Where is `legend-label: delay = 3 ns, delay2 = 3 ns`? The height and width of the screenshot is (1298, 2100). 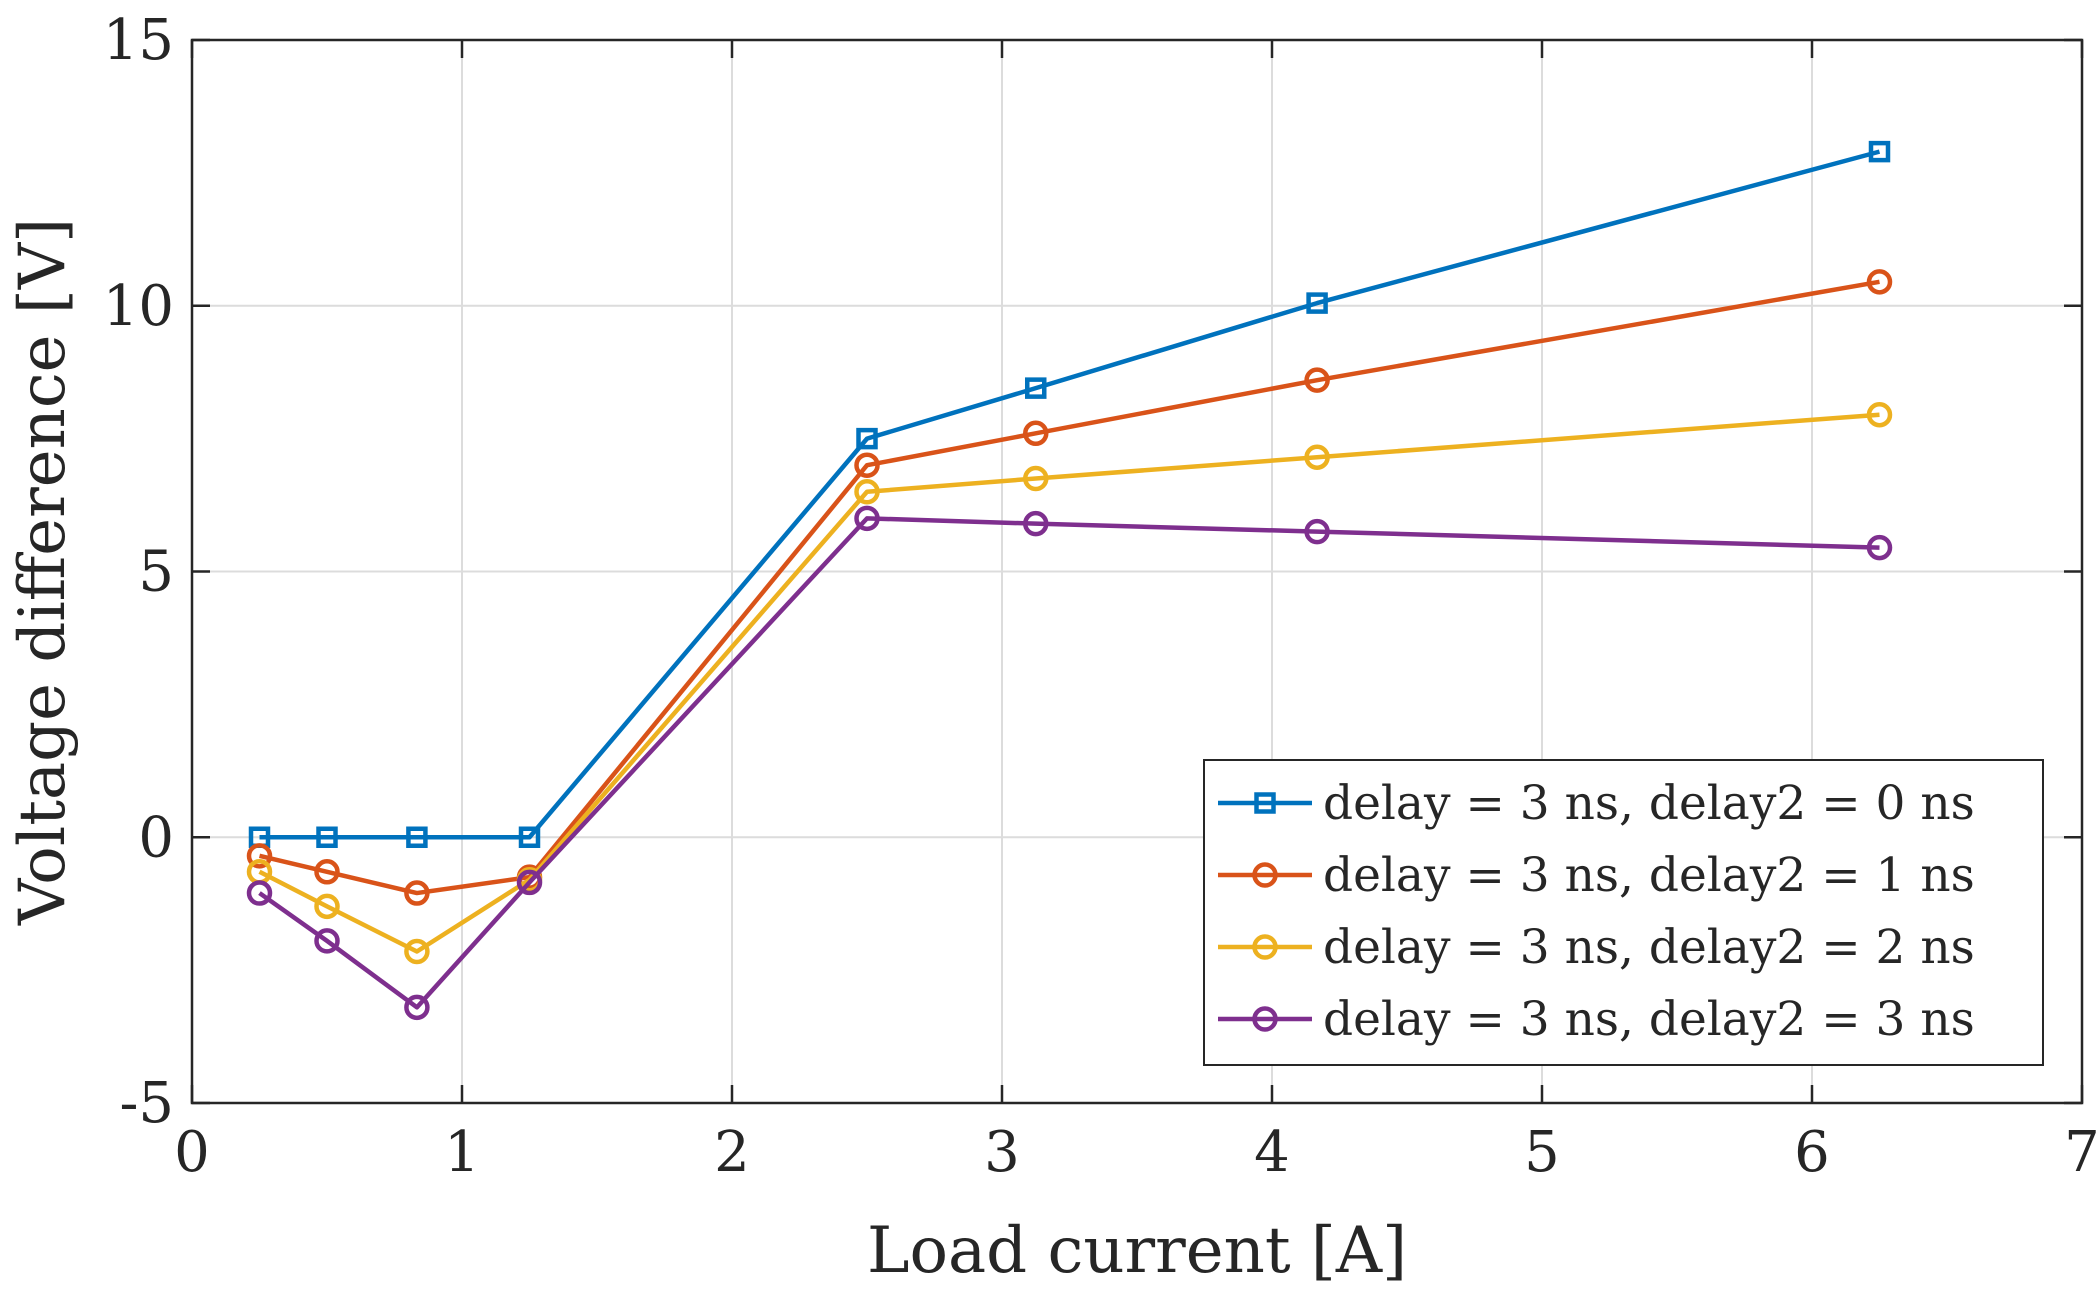 legend-label: delay = 3 ns, delay2 = 3 ns is located at coordinates (1649, 1019).